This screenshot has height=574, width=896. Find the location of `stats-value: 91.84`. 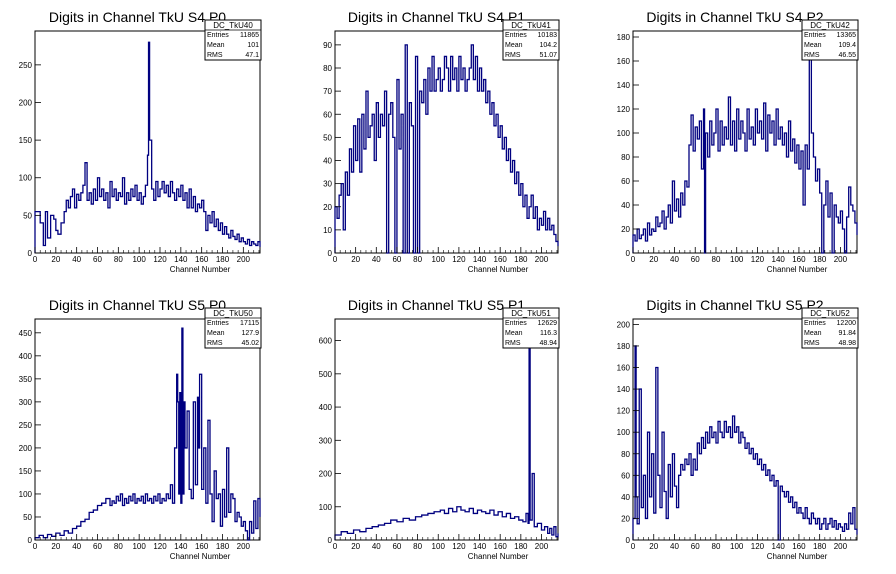

stats-value: 91.84 is located at coordinates (847, 333).